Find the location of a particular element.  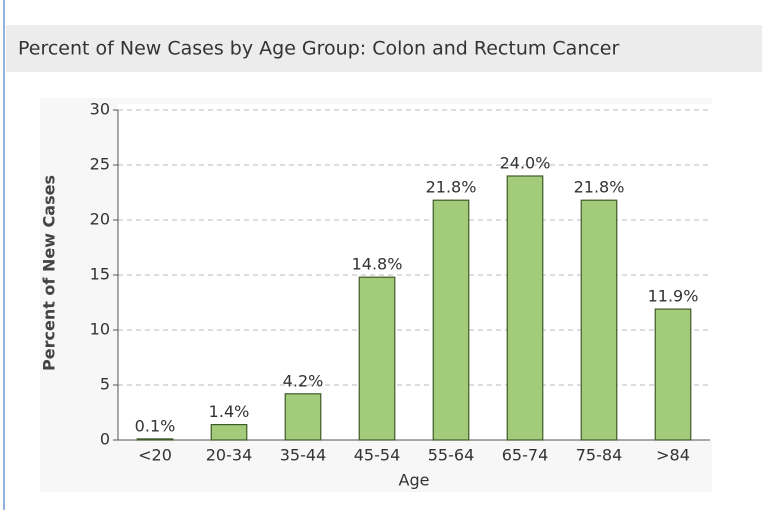

value-label: 4.2% is located at coordinates (303, 380).